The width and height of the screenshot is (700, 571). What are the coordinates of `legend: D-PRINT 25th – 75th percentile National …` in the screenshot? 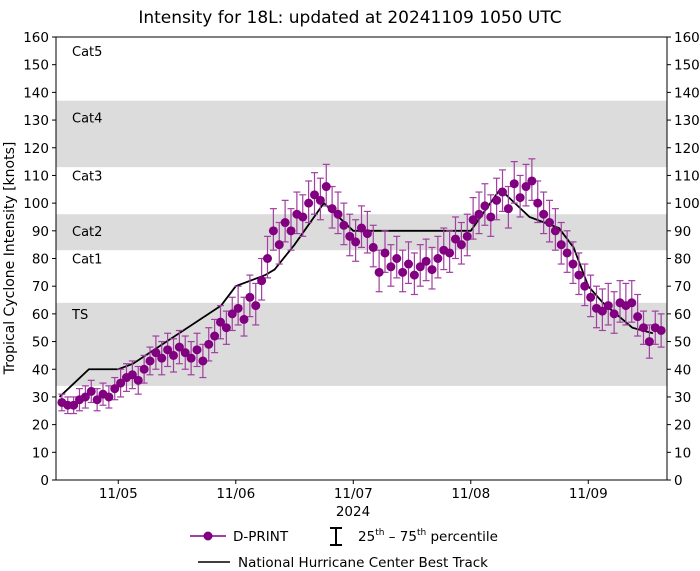 It's located at (344, 549).